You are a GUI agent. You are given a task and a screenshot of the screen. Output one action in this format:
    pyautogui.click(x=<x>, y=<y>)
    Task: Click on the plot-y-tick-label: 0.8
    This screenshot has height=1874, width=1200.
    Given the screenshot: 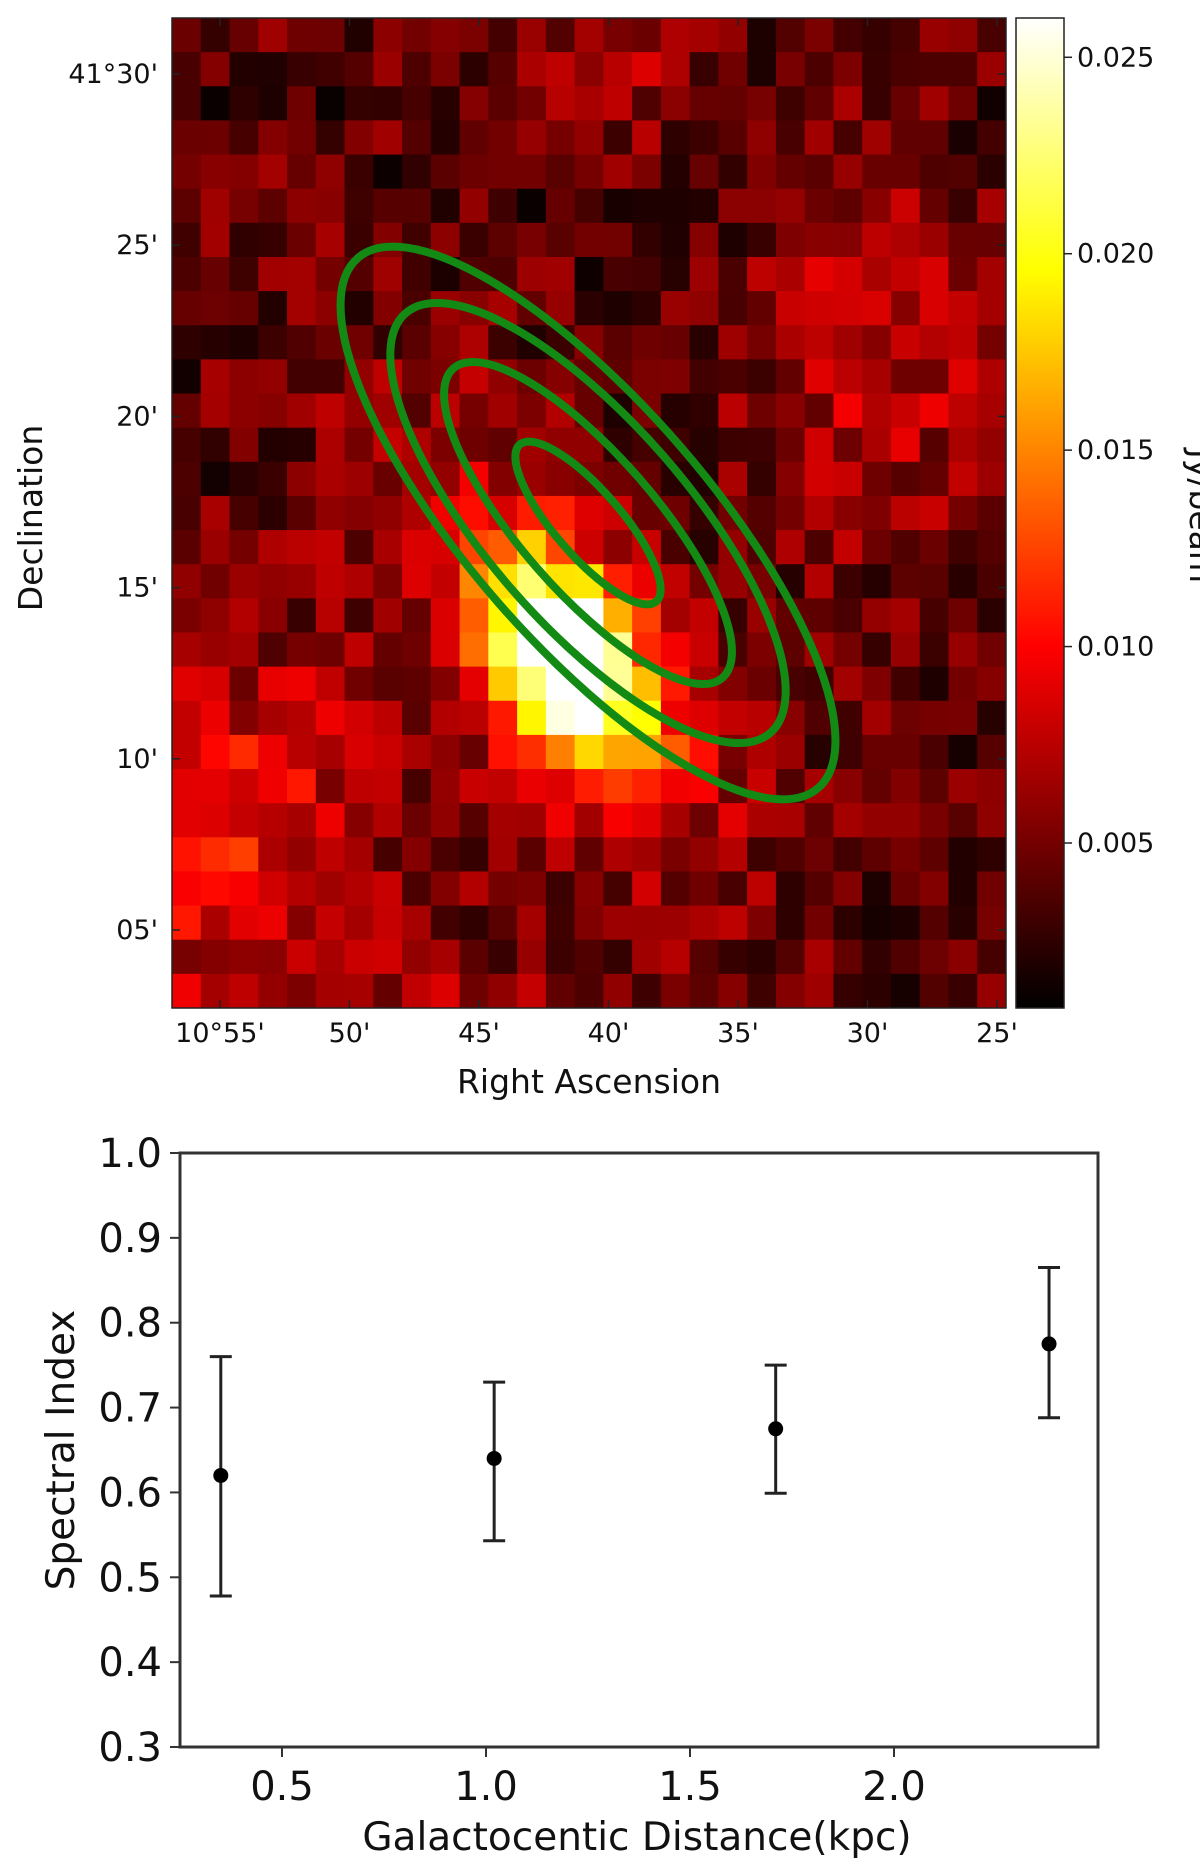 What is the action you would take?
    pyautogui.click(x=130, y=1324)
    